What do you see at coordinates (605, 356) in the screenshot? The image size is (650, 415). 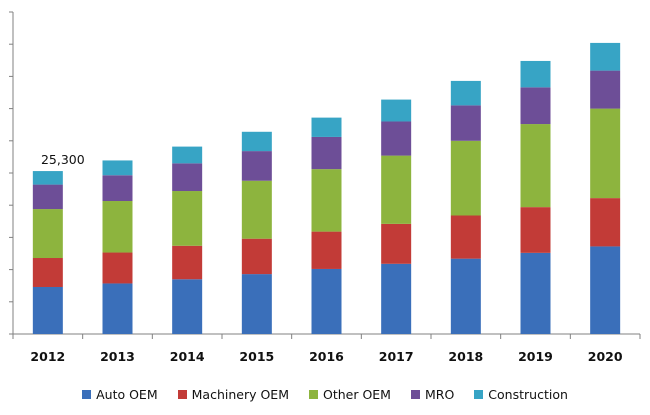 I see `x-tick-label: 2020` at bounding box center [605, 356].